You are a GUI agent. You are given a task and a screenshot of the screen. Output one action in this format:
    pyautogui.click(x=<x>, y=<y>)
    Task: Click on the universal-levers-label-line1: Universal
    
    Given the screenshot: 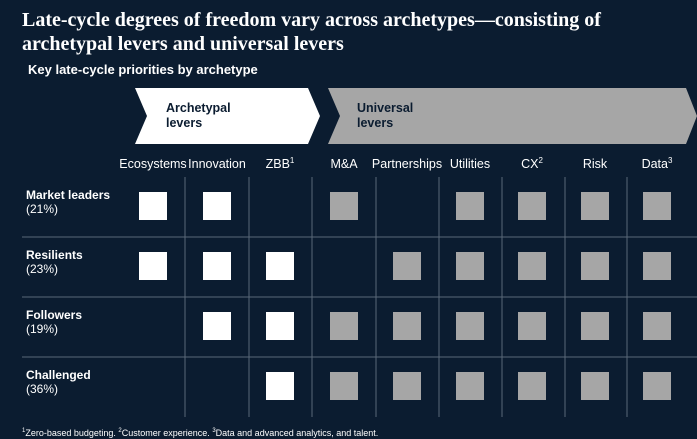 What is the action you would take?
    pyautogui.click(x=385, y=108)
    